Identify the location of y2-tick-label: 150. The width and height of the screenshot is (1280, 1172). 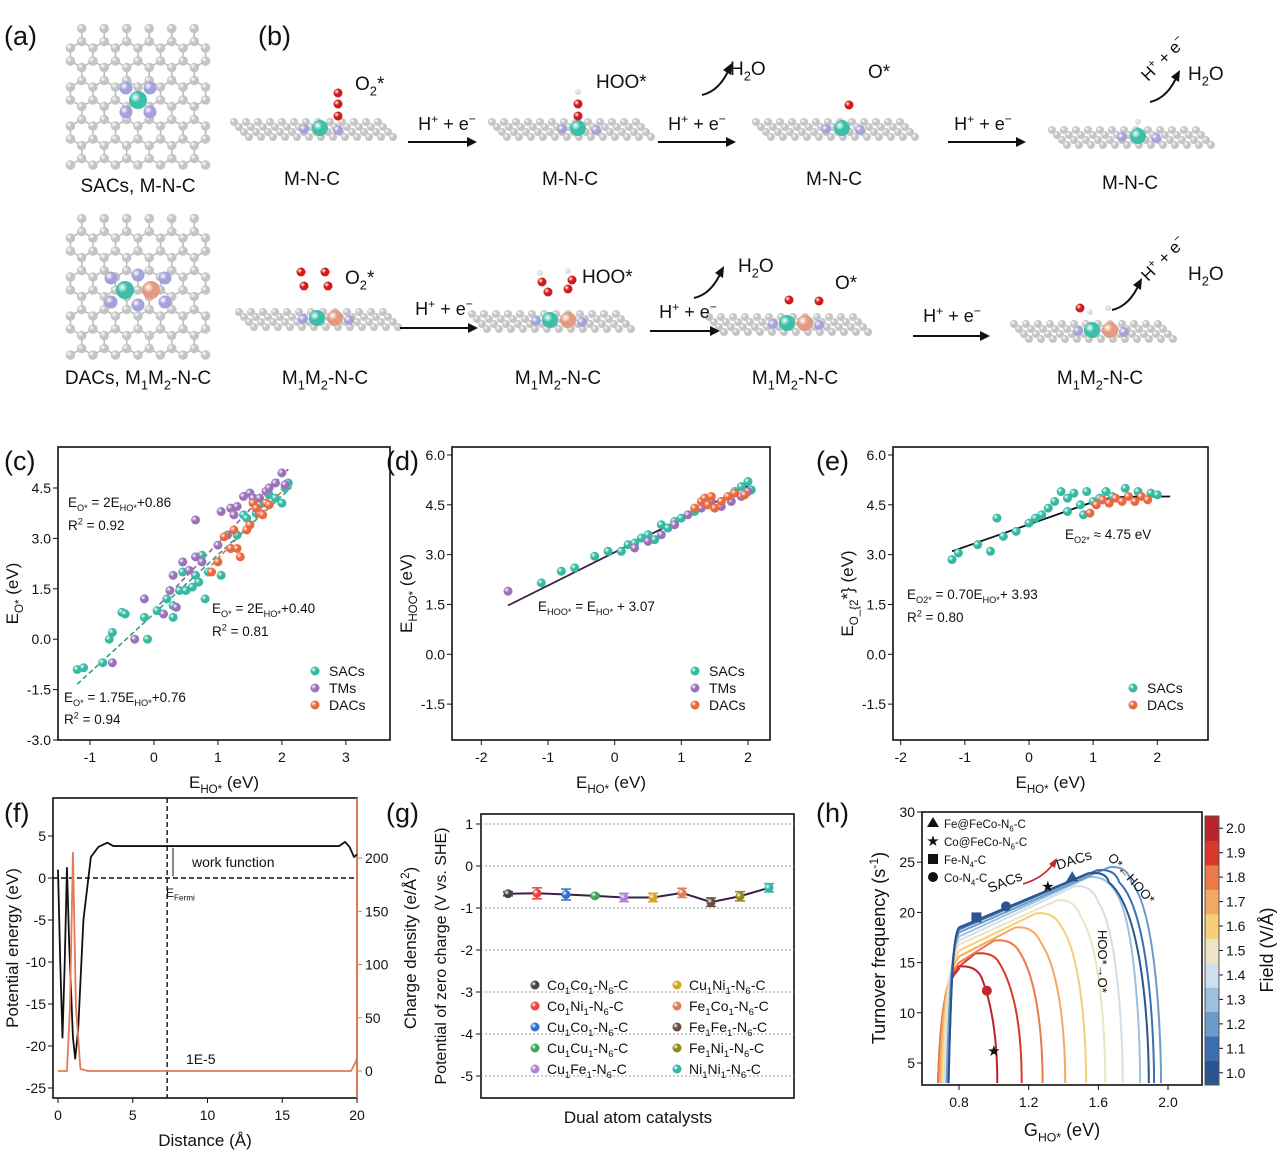
(377, 911).